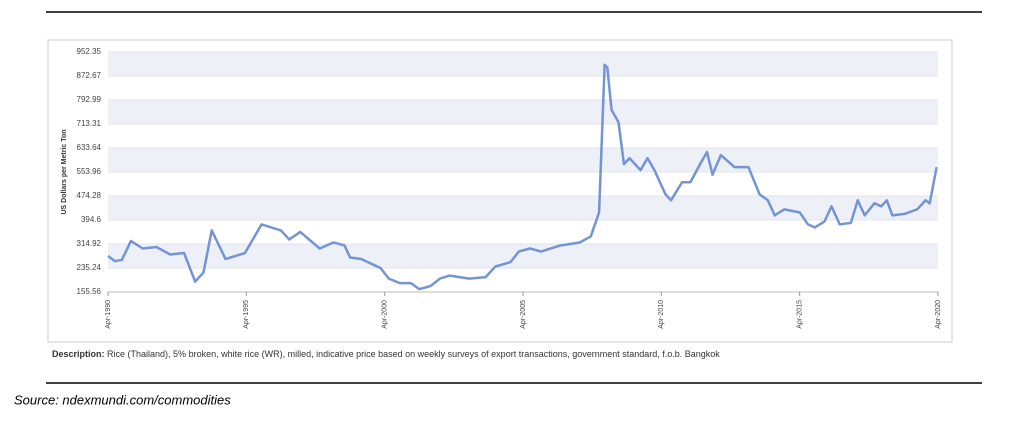 This screenshot has width=1024, height=425. What do you see at coordinates (89, 123) in the screenshot?
I see `y-tick-label: 713.31` at bounding box center [89, 123].